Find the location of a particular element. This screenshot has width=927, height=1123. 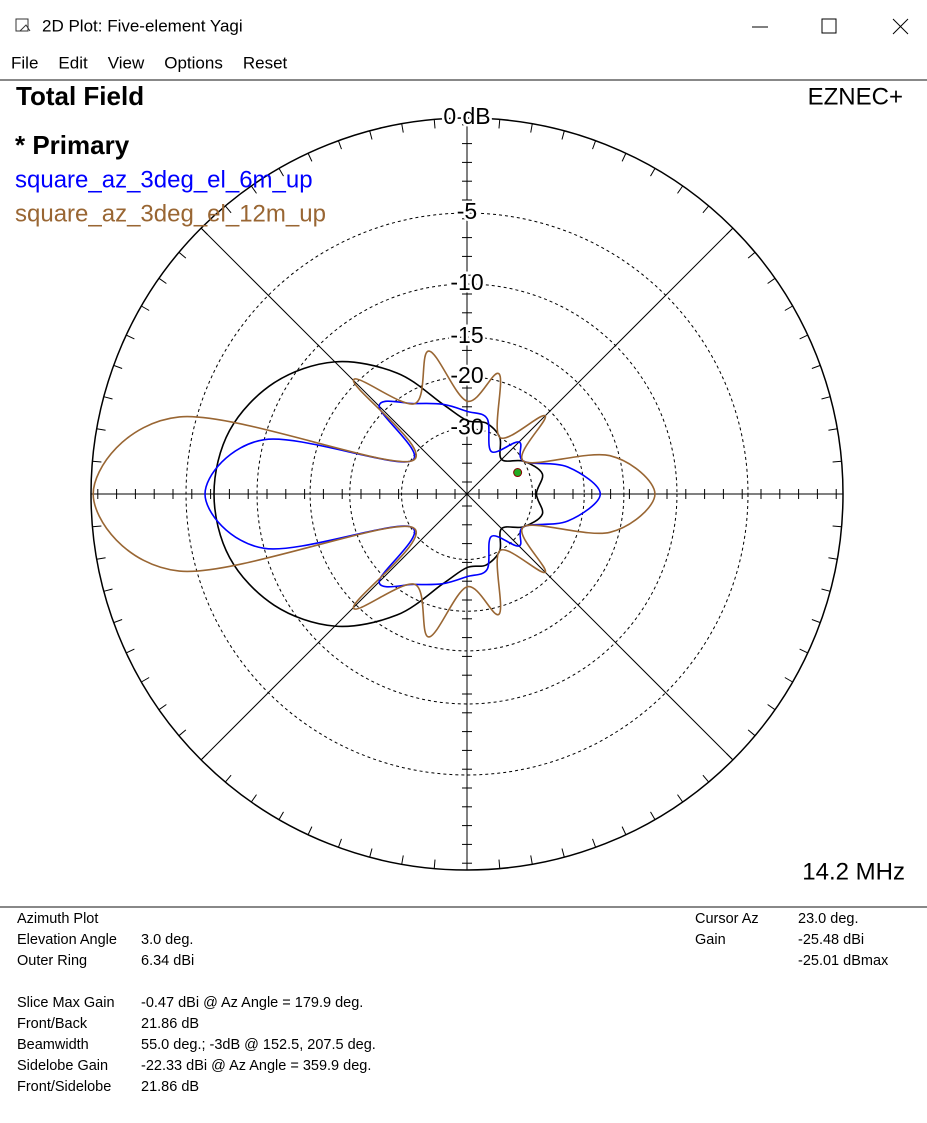

legend-entry: * Primary is located at coordinates (72, 145).